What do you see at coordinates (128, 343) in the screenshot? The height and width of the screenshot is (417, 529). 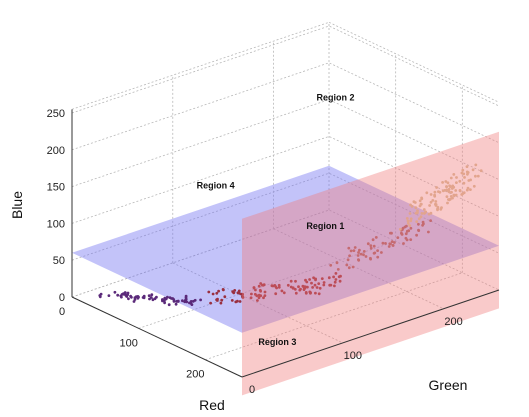 I see `x-tick-label: 100` at bounding box center [128, 343].